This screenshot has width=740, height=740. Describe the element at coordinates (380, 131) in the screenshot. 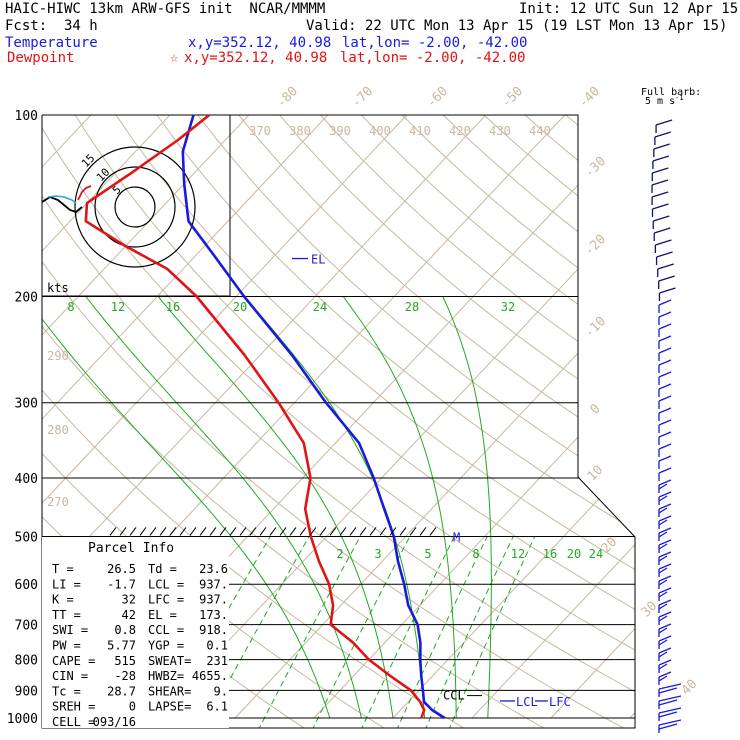

I see `theta-label-top: 400` at that location.